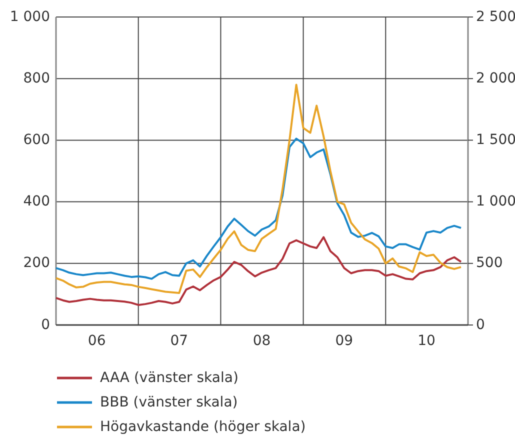  What do you see at coordinates (36, 263) in the screenshot?
I see `y-tick-label: 200` at bounding box center [36, 263].